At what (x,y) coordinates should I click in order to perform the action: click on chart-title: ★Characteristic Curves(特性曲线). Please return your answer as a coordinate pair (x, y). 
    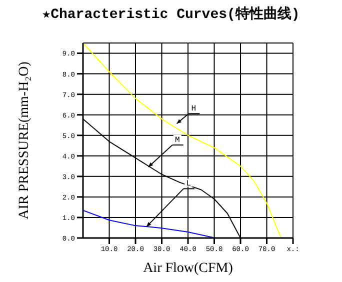
    Looking at the image, I should click on (171, 15).